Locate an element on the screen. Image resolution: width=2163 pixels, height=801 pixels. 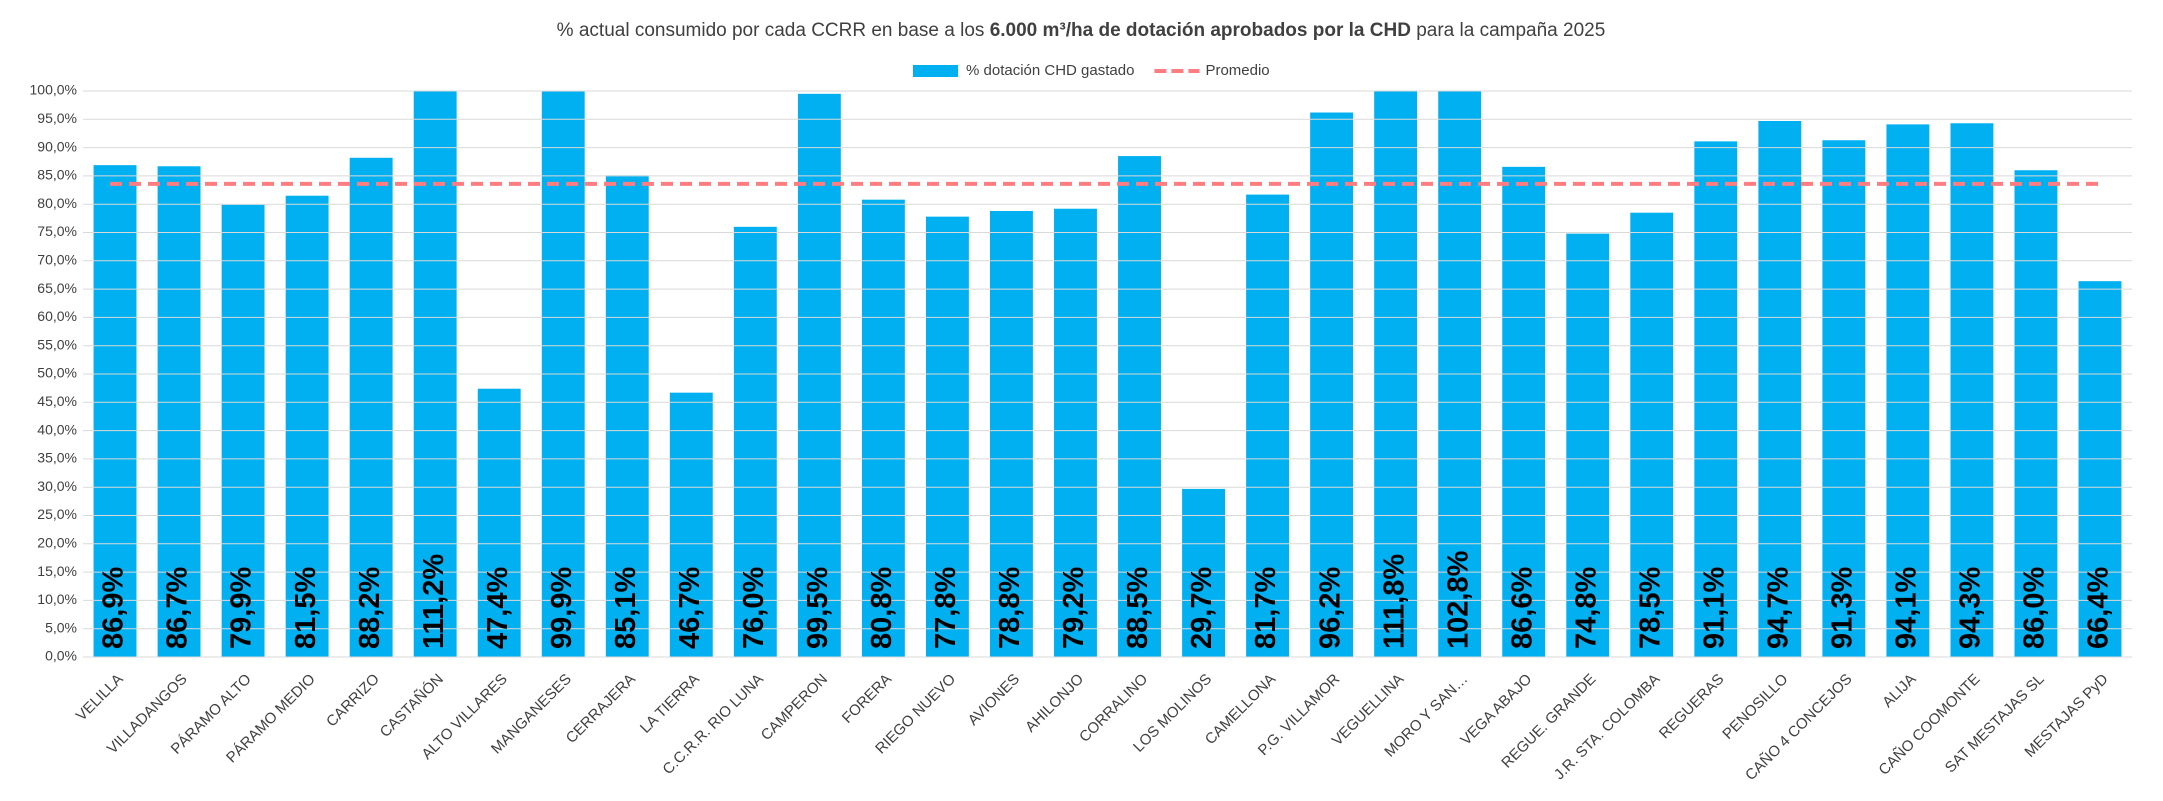
y-tick-label: 65,0% is located at coordinates (57, 288).